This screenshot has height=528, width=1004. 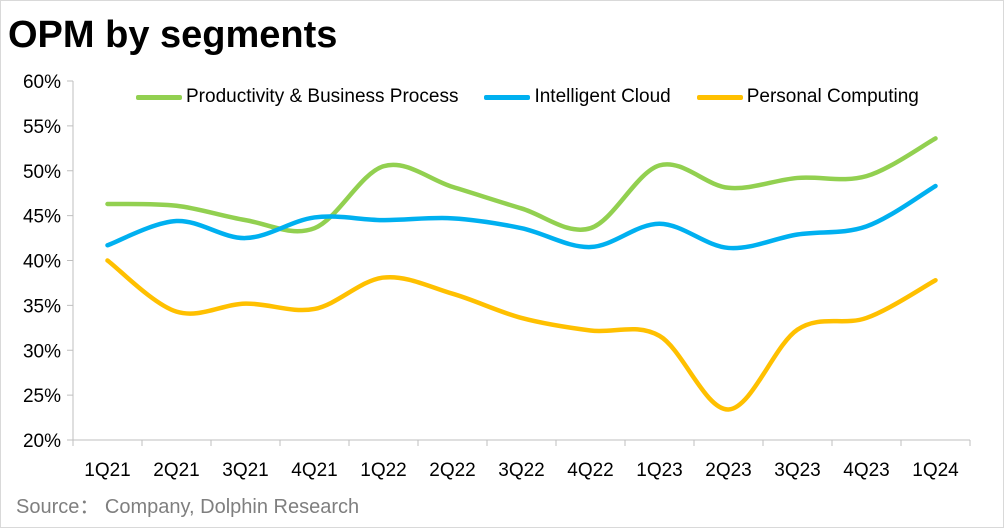 What do you see at coordinates (322, 96) in the screenshot?
I see `legend-label-productivity: Productivity & Business Process` at bounding box center [322, 96].